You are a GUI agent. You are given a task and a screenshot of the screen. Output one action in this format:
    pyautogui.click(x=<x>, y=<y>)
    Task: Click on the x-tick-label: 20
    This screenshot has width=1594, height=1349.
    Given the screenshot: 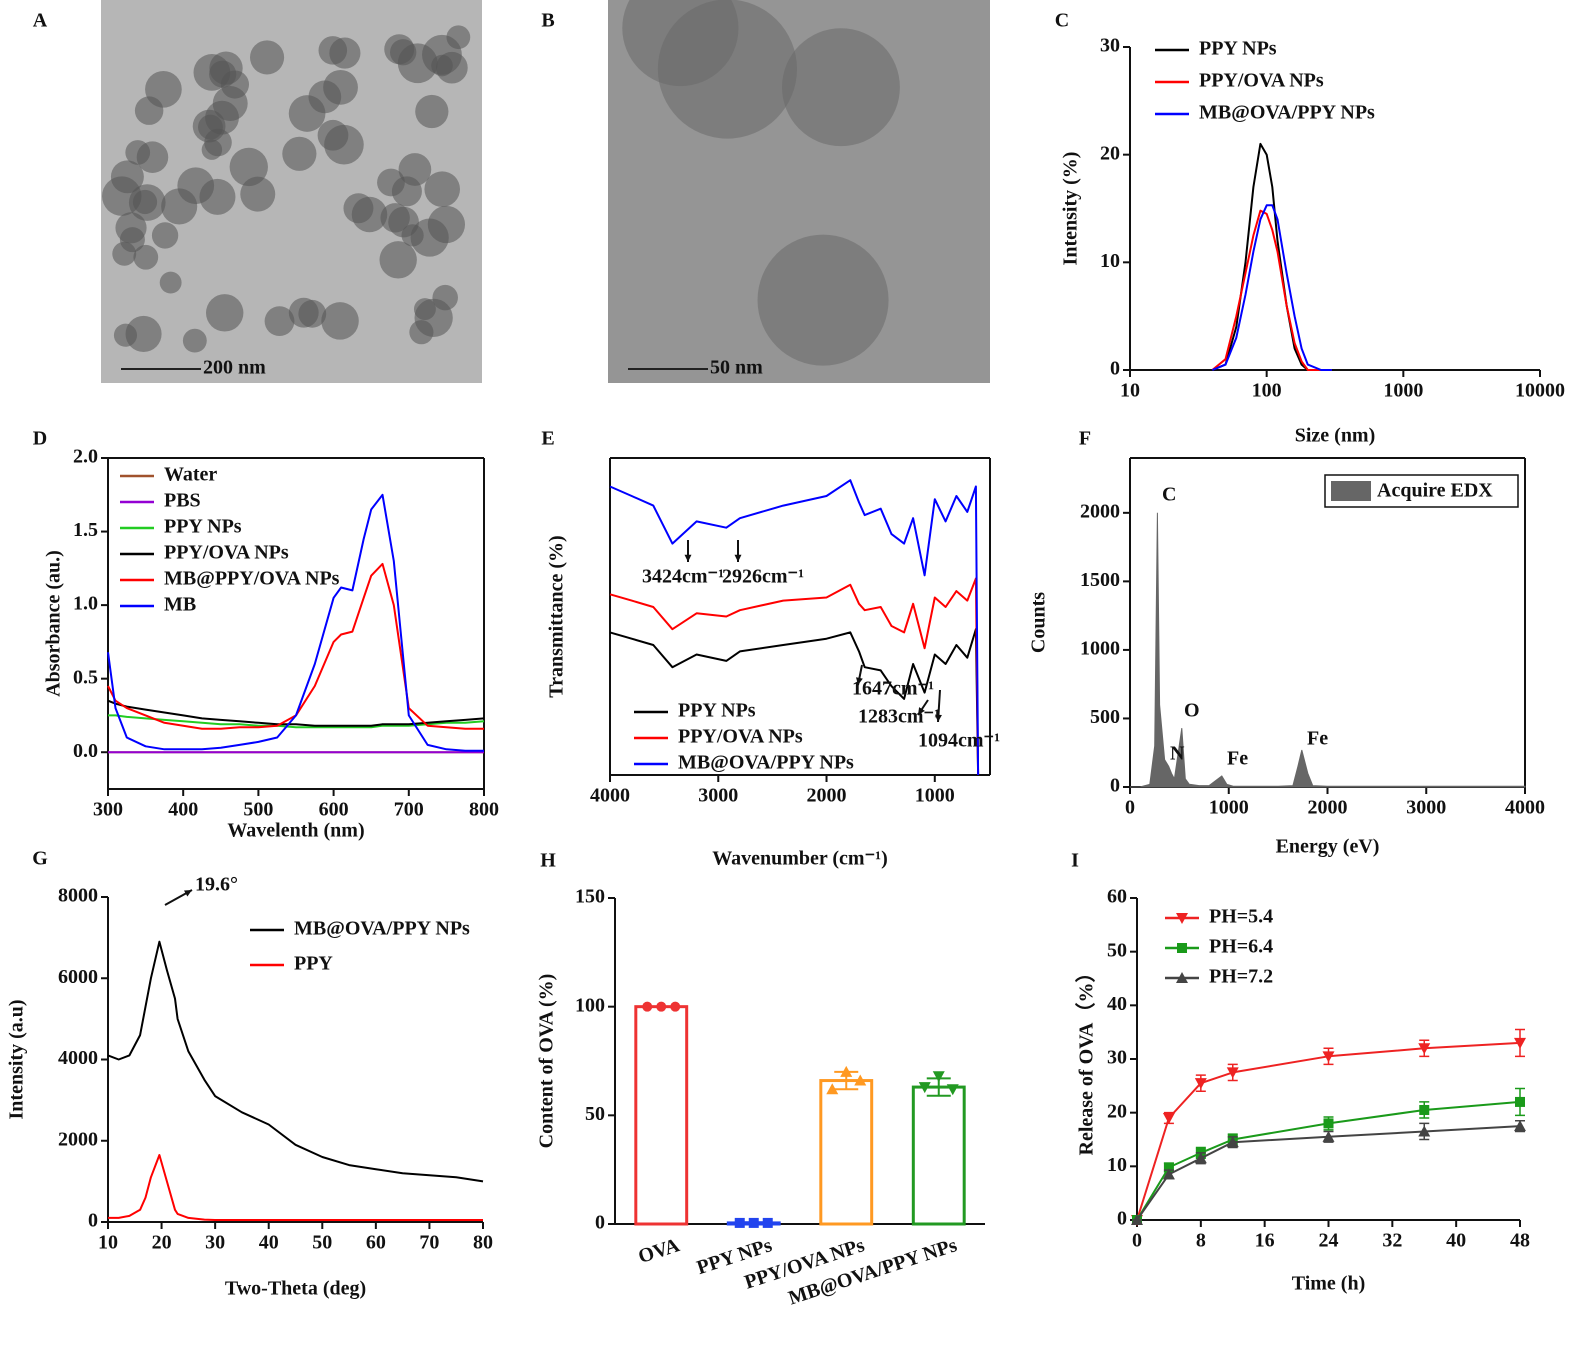 What is the action you would take?
    pyautogui.click(x=162, y=1243)
    